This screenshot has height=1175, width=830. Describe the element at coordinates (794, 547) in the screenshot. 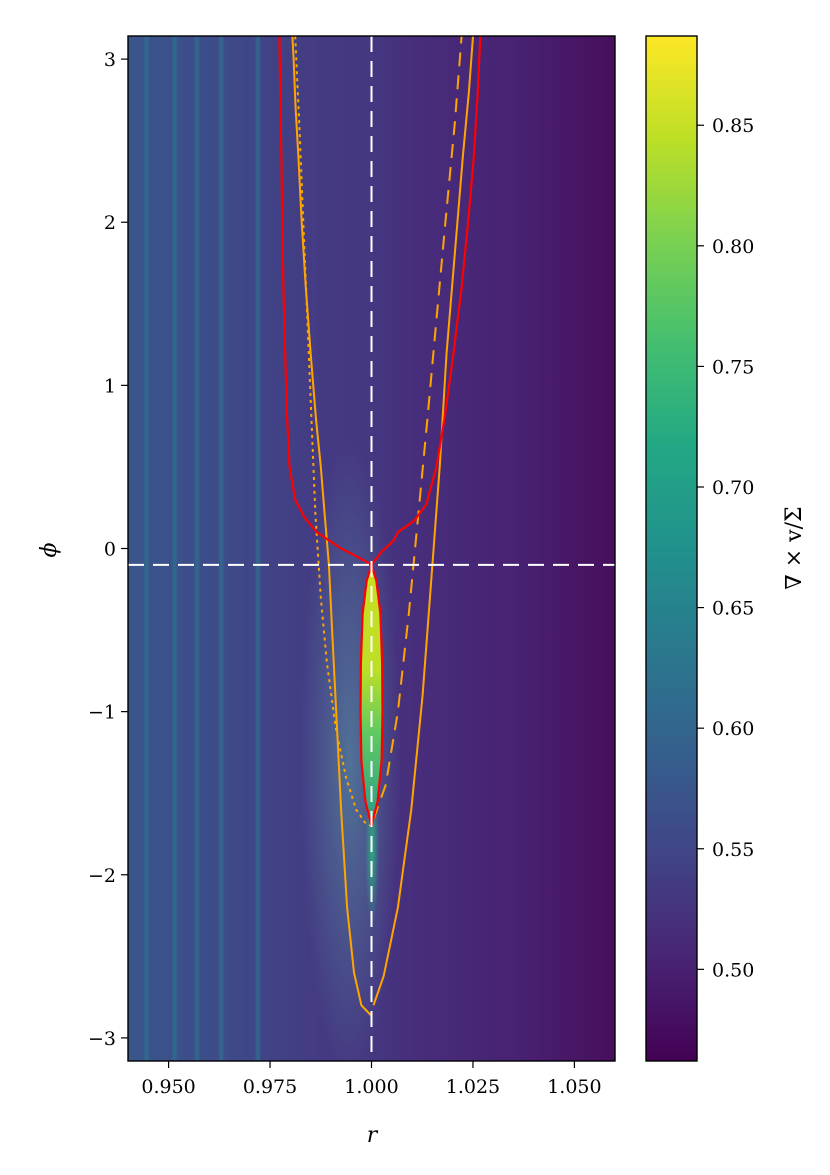

I see `colorbar-label: ∇ × v/Σ` at that location.